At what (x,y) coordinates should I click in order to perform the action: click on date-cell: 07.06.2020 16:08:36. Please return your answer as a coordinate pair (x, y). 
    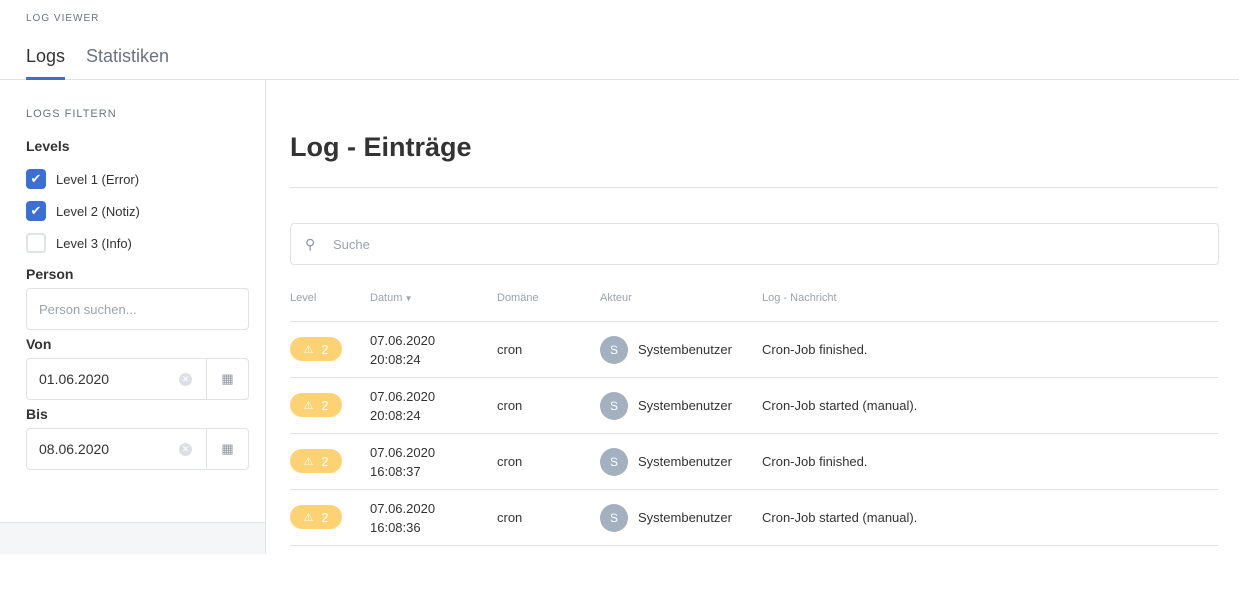
    Looking at the image, I should click on (402, 518).